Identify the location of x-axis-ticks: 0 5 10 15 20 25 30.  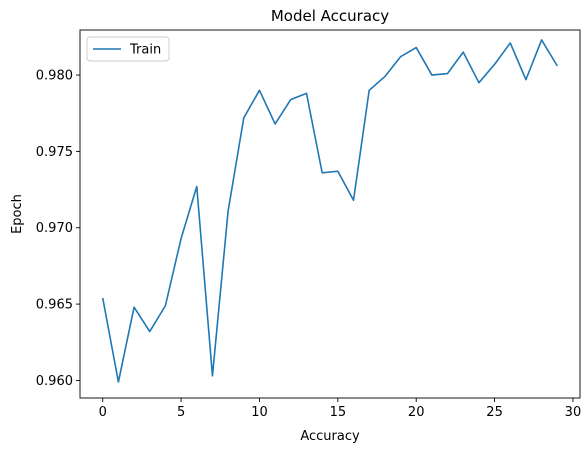
(340, 409).